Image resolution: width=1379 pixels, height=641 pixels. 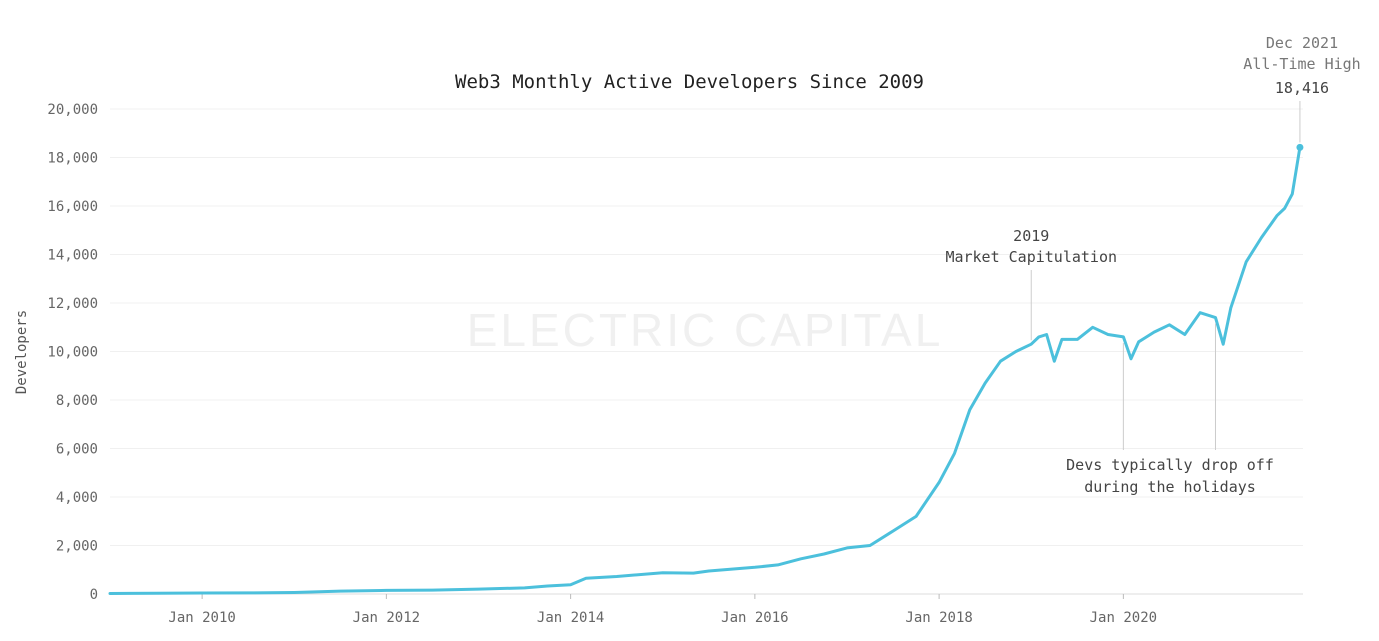 I want to click on annotation-label: 18,416, so click(x=1302, y=88).